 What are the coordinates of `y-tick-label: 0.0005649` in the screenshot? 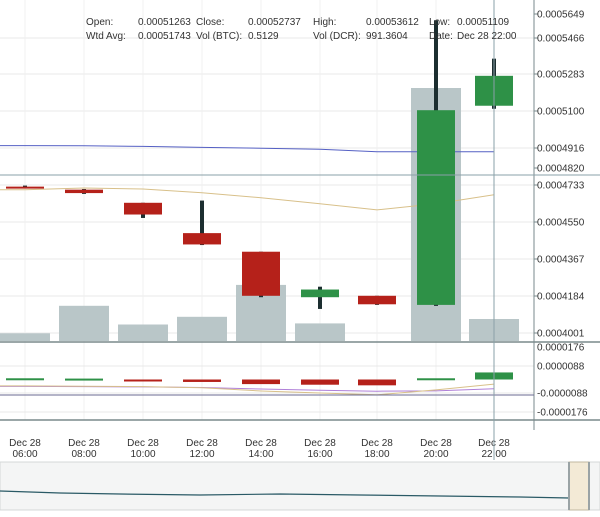 It's located at (561, 15).